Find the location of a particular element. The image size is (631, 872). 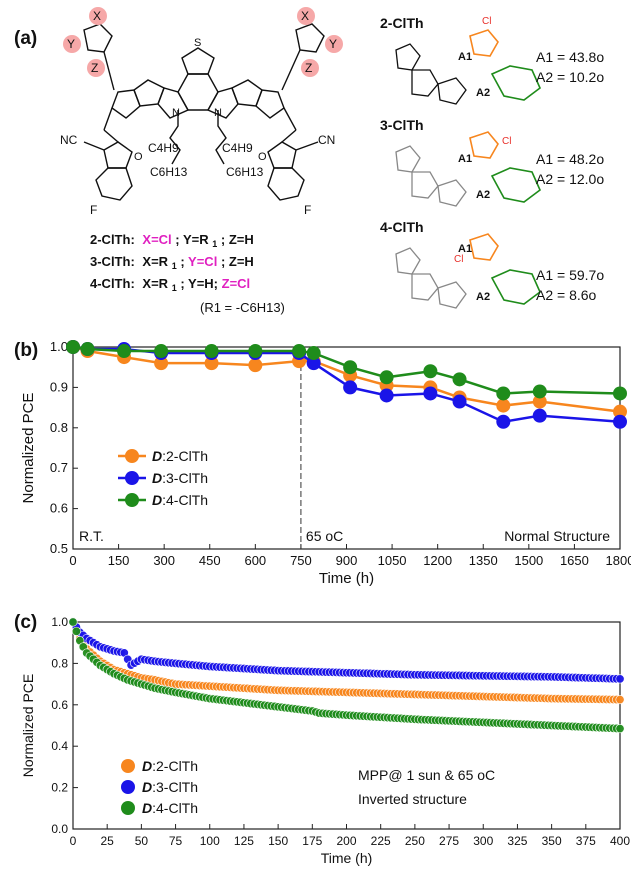

a2-marker: A2 is located at coordinates (483, 93).